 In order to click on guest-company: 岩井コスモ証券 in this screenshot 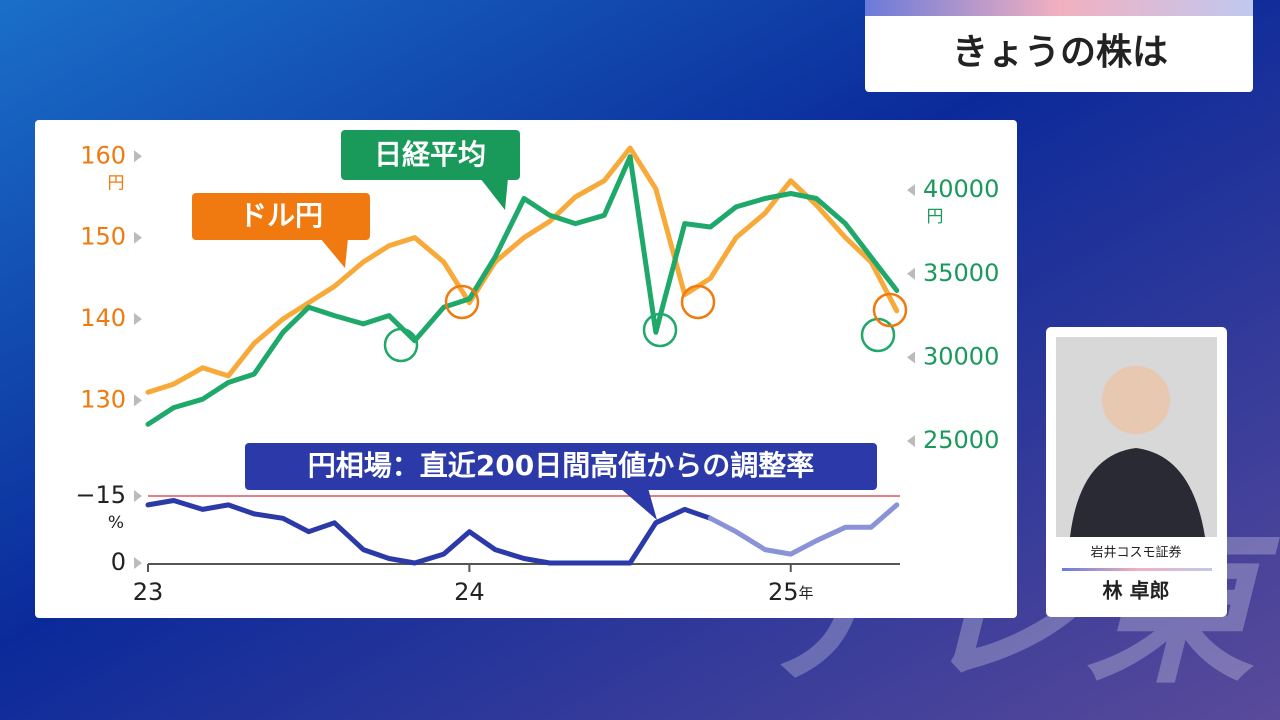, I will do `click(1135, 553)`.